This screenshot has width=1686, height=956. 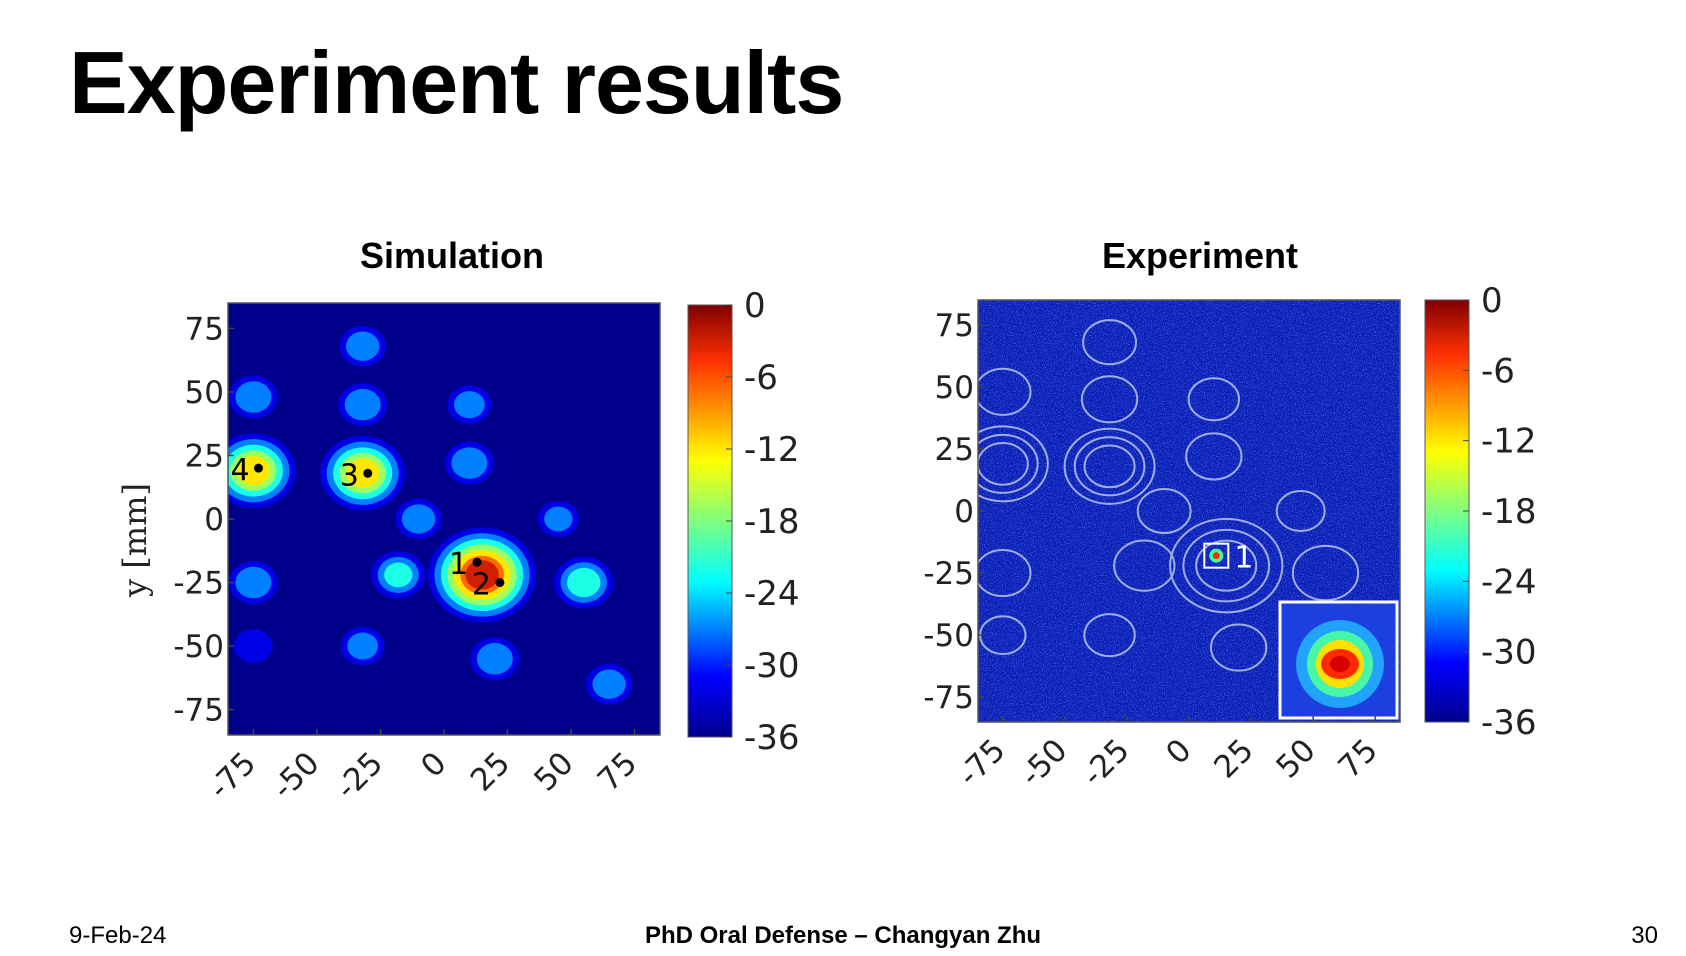 I want to click on simulation-plot-background, so click(x=444, y=519).